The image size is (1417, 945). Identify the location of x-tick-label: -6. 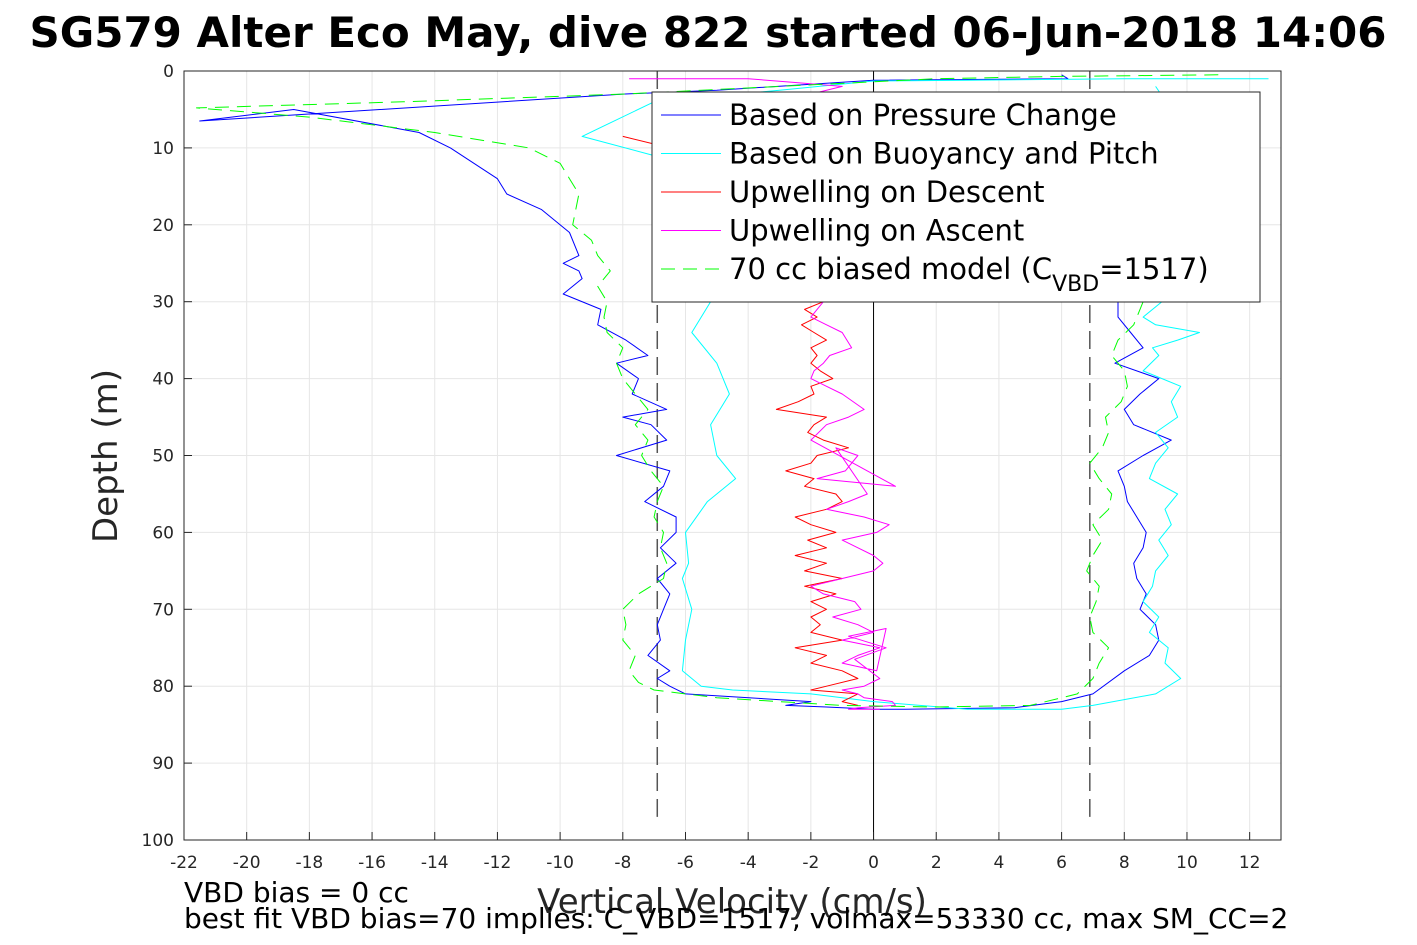
(685, 863).